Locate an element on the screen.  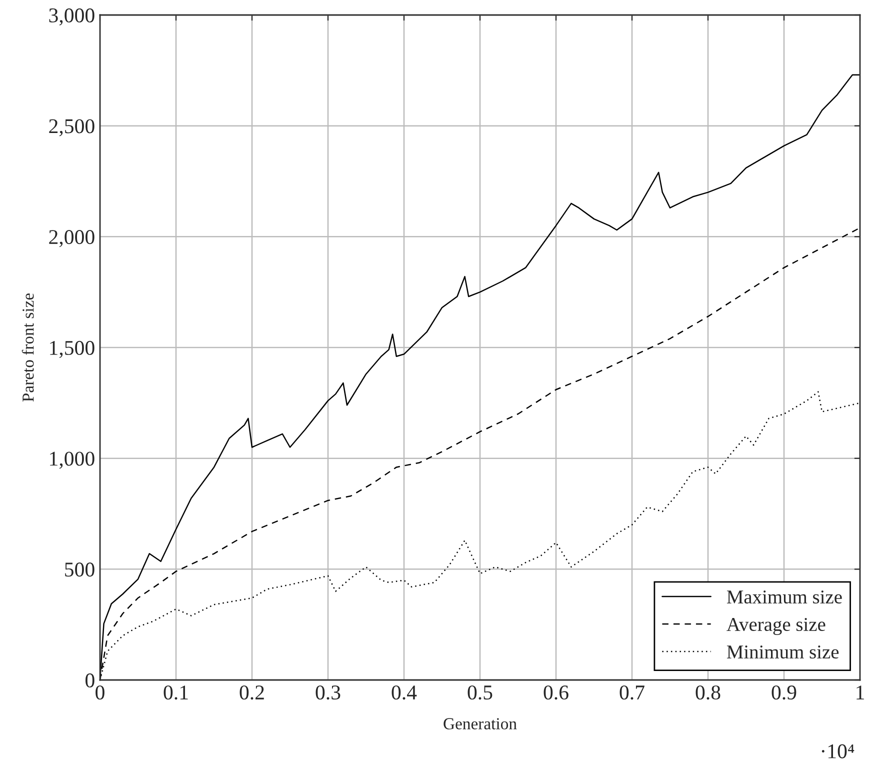
x-tick-label: 0 is located at coordinates (100, 692).